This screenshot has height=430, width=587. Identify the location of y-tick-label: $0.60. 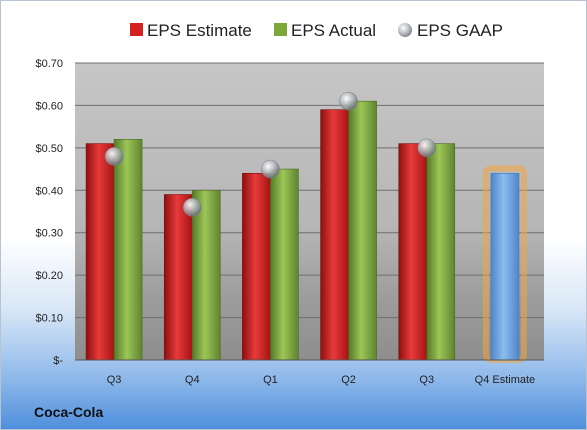
(49, 106).